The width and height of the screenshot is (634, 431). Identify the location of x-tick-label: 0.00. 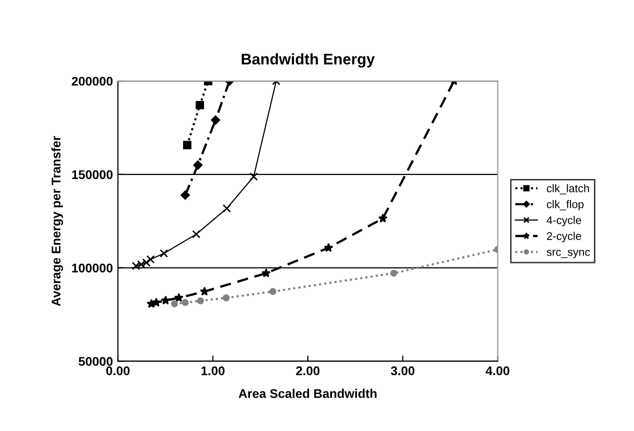
(118, 371).